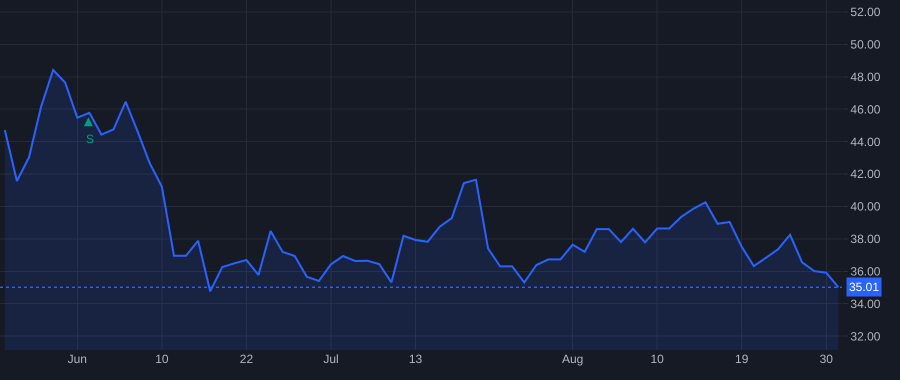  Describe the element at coordinates (415, 359) in the screenshot. I see `x-tick-label: 13` at that location.